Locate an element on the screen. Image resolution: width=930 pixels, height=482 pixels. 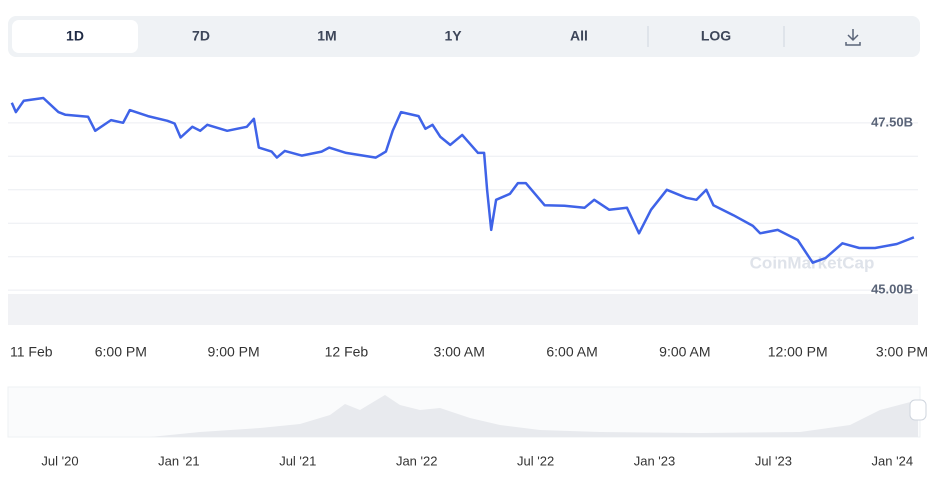
x-tick-label: 6:00 PM is located at coordinates (121, 352).